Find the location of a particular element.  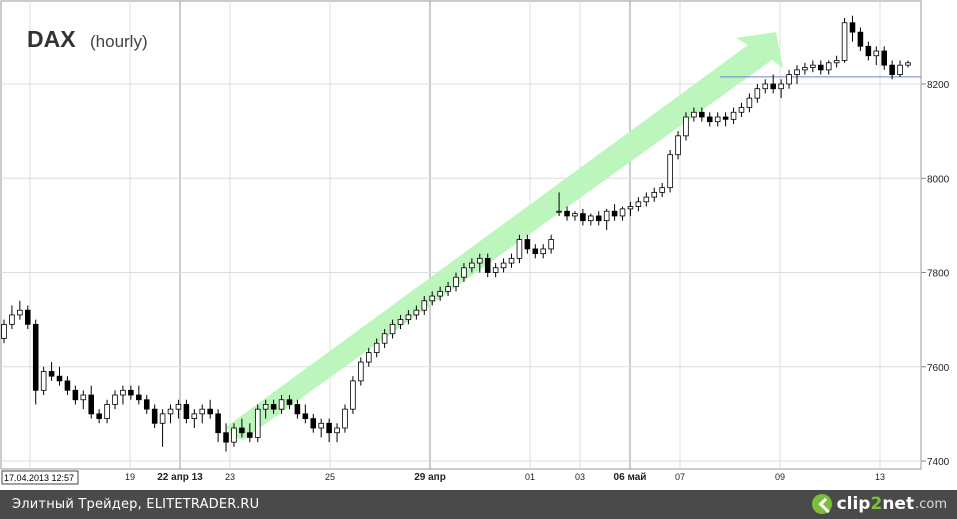

y-tick-label: 7400 is located at coordinates (938, 462).